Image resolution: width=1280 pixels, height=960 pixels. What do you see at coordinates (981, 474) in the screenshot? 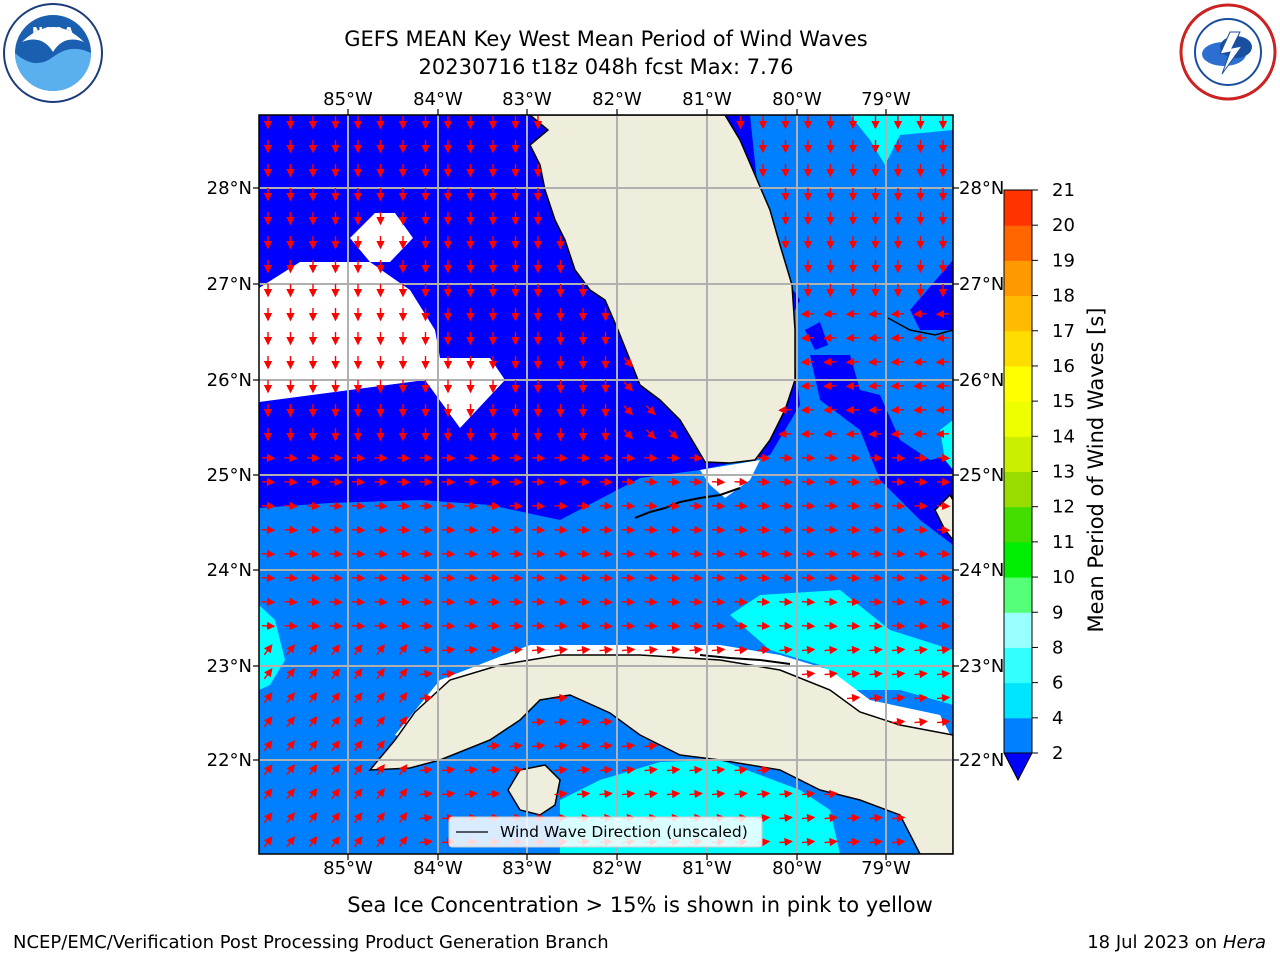
I see `lat-labels-right: 28°N 27°N 26°N 25°N 24°N 23°N 22°N` at bounding box center [981, 474].